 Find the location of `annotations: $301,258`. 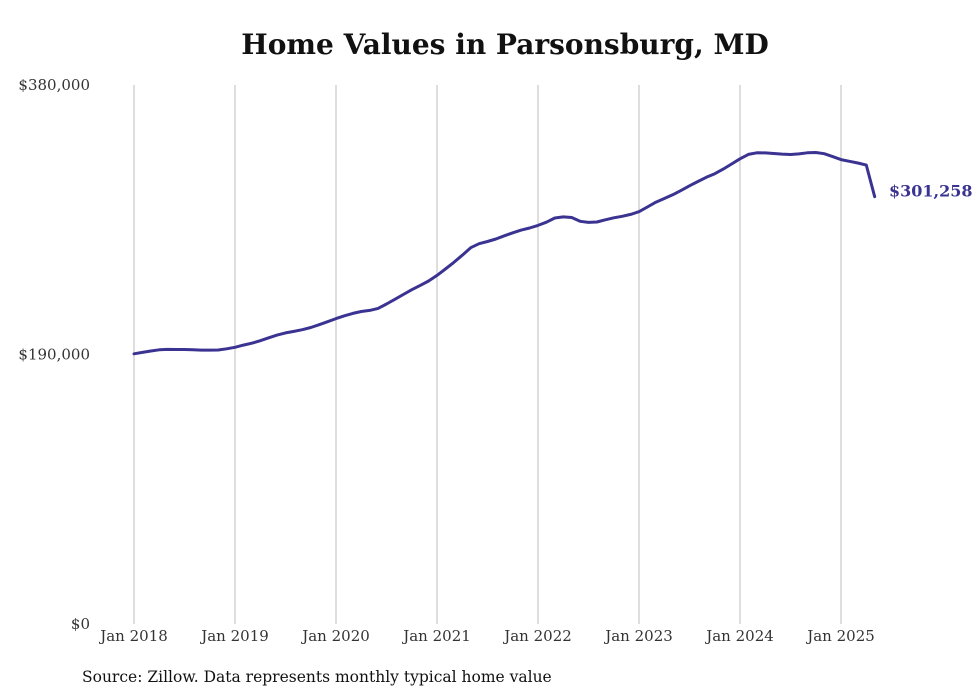

annotations: $301,258 is located at coordinates (931, 191).